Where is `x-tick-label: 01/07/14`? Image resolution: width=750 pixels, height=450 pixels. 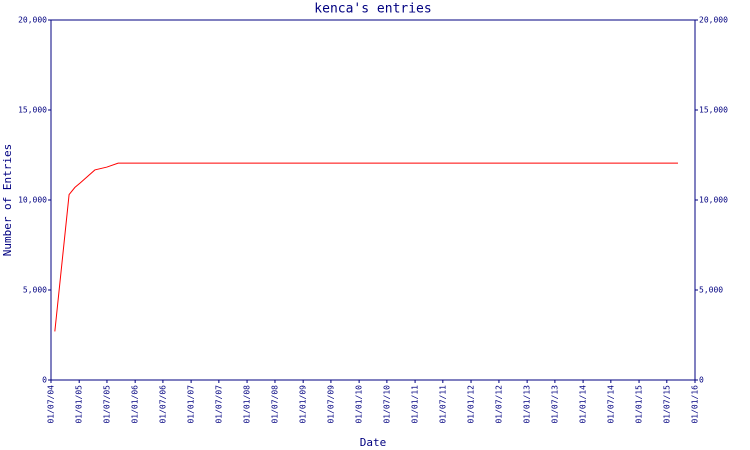 x-tick-label: 01/07/14 is located at coordinates (610, 404).